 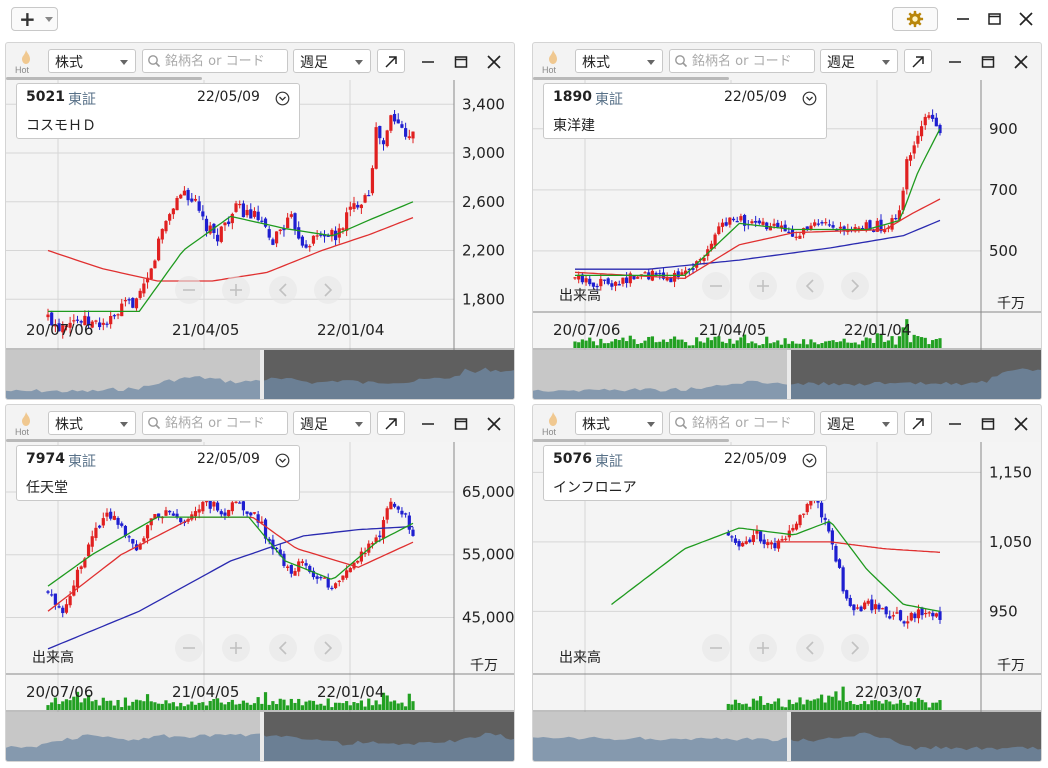 What do you see at coordinates (1003, 611) in the screenshot?
I see `y-tick-label: 950` at bounding box center [1003, 611].